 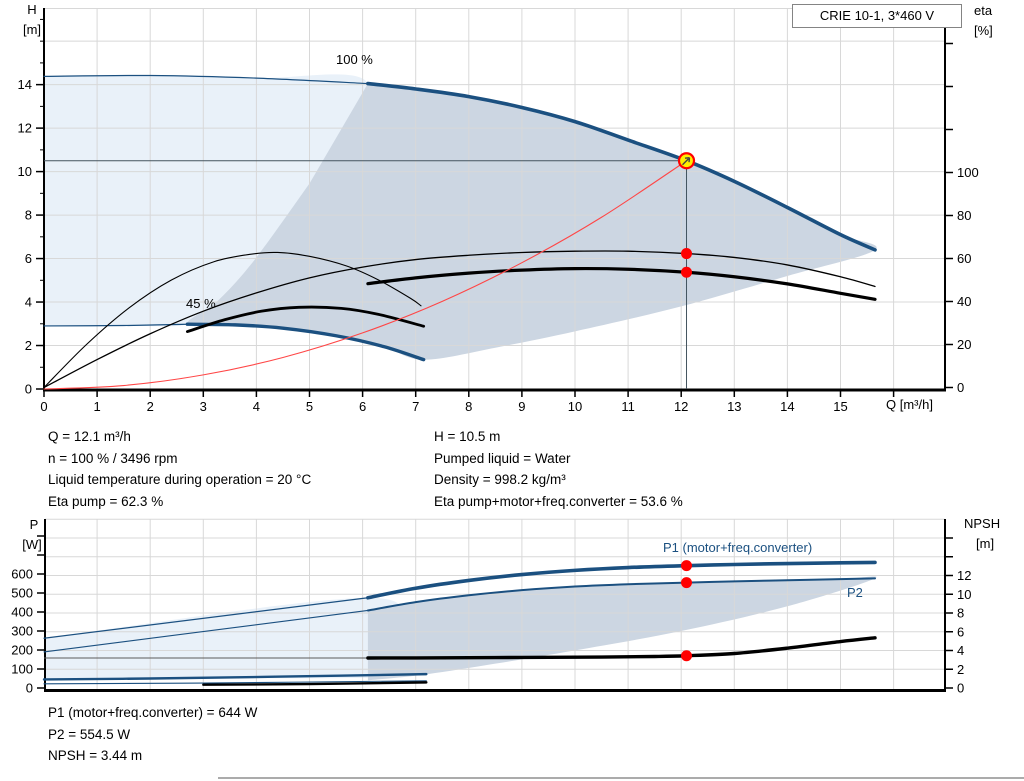 I want to click on curve-P2-min-flow-line, so click(x=206, y=631).